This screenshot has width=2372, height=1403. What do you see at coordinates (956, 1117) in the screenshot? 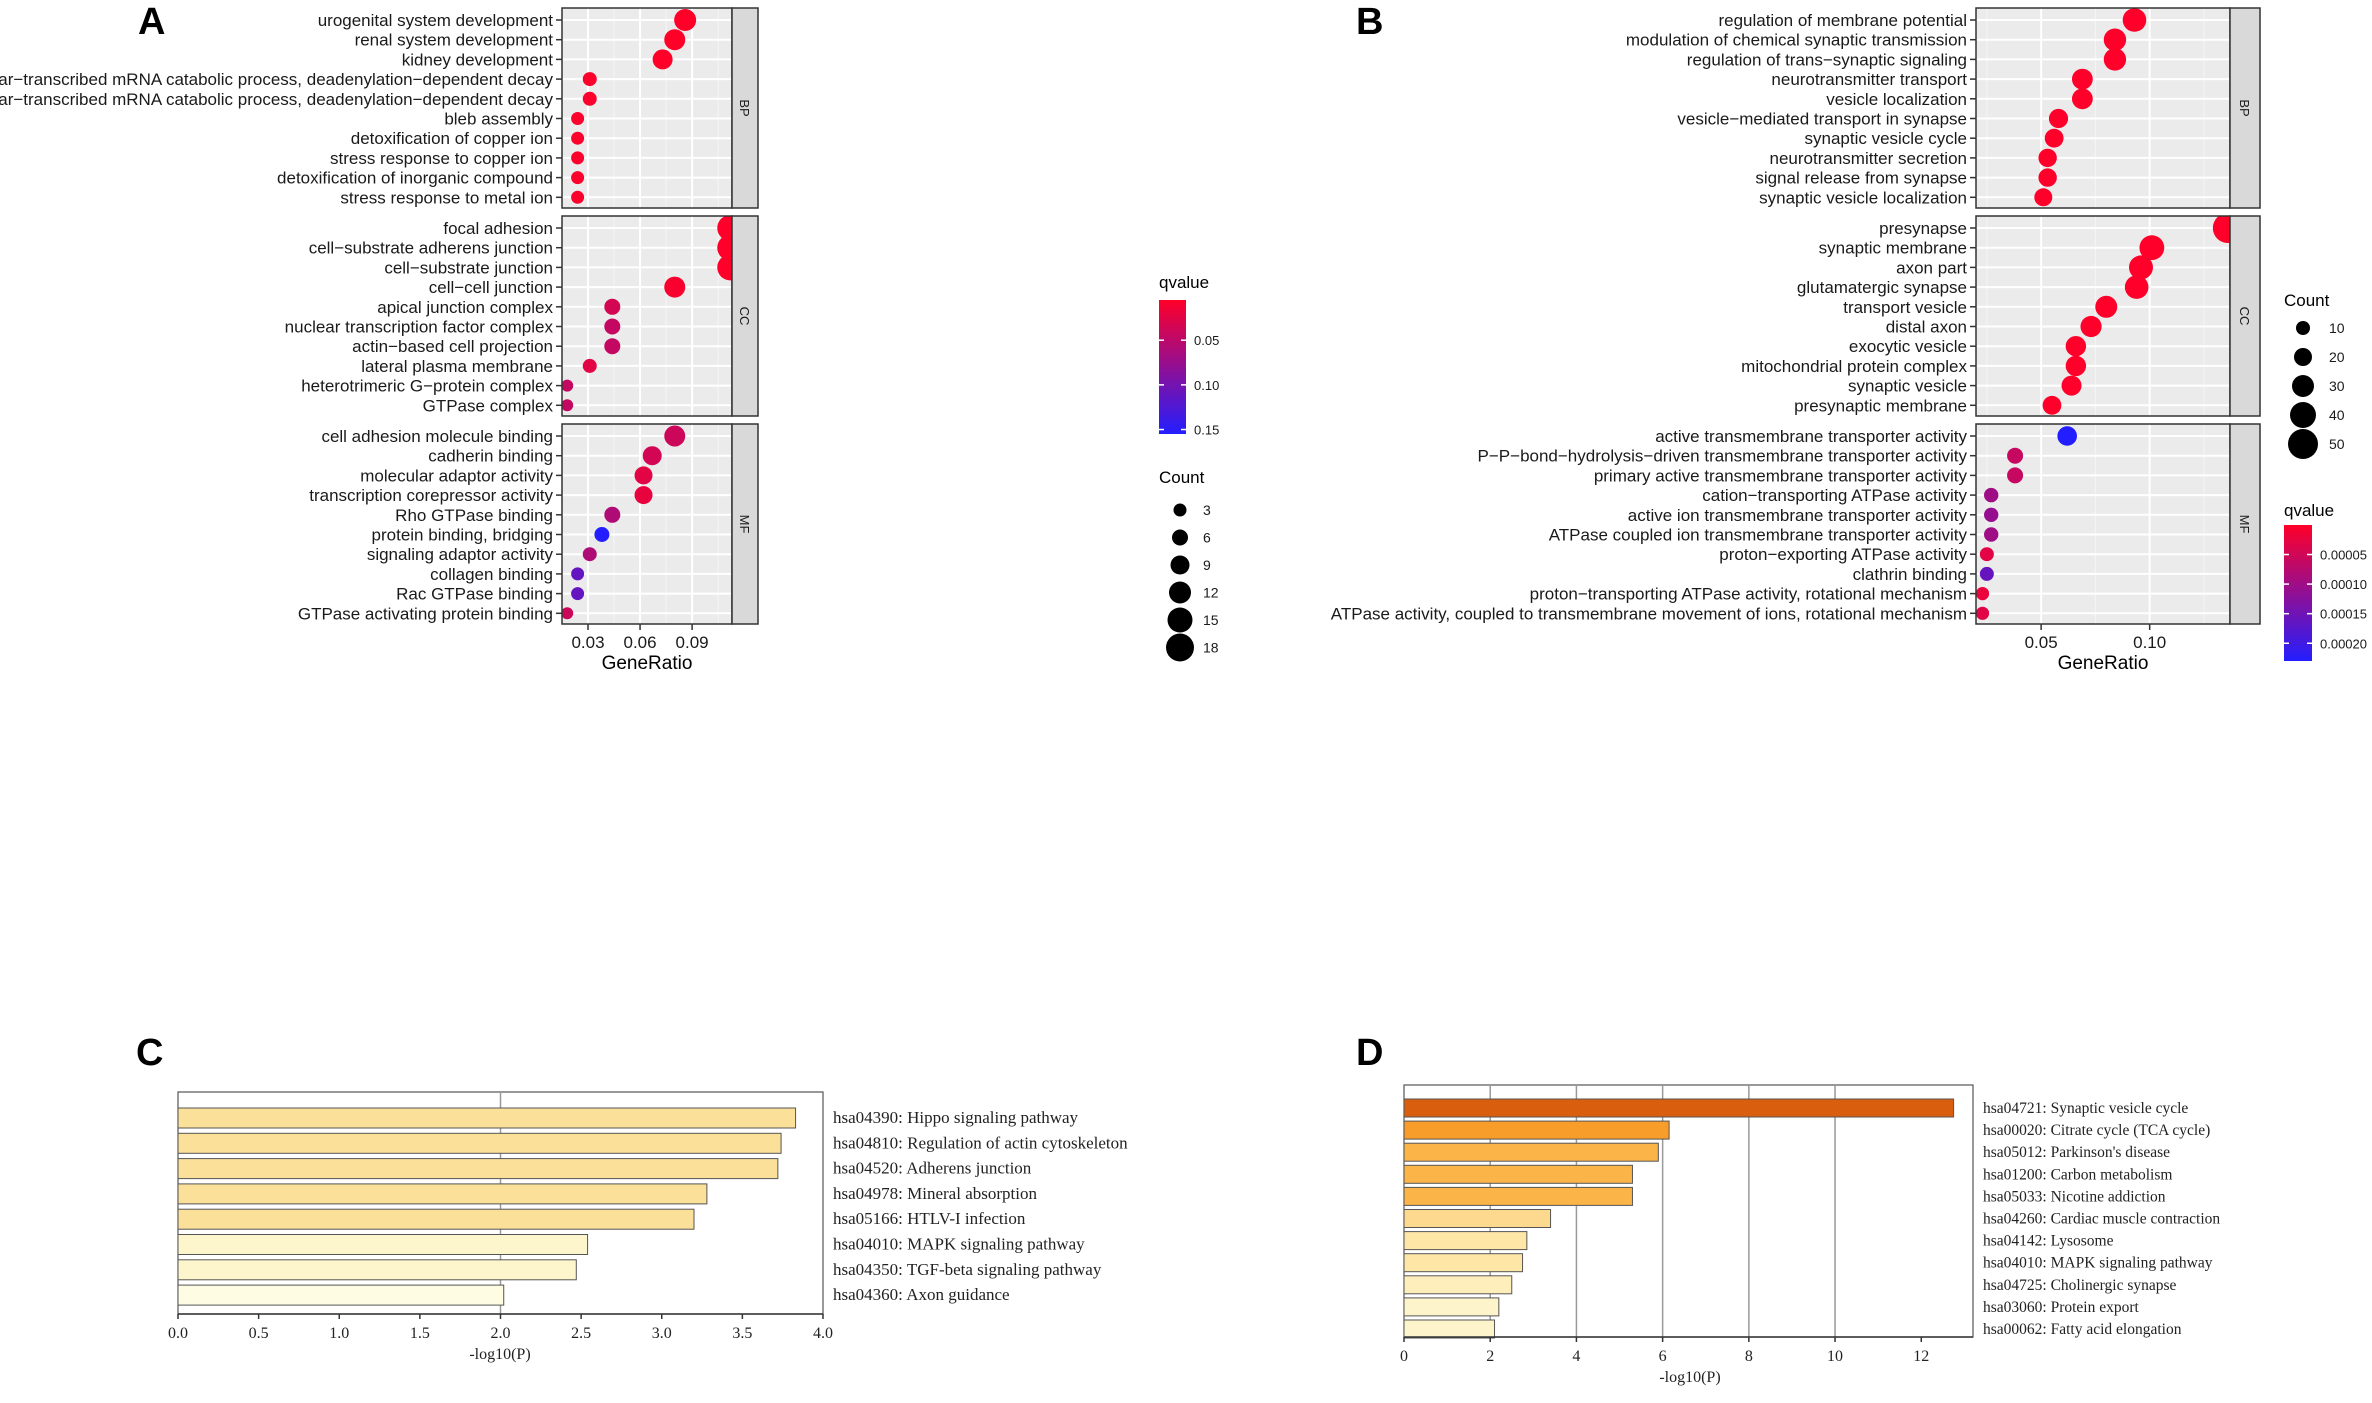
I see `bar-category-label: hsa04390: Hippo signaling pathway` at bounding box center [956, 1117].